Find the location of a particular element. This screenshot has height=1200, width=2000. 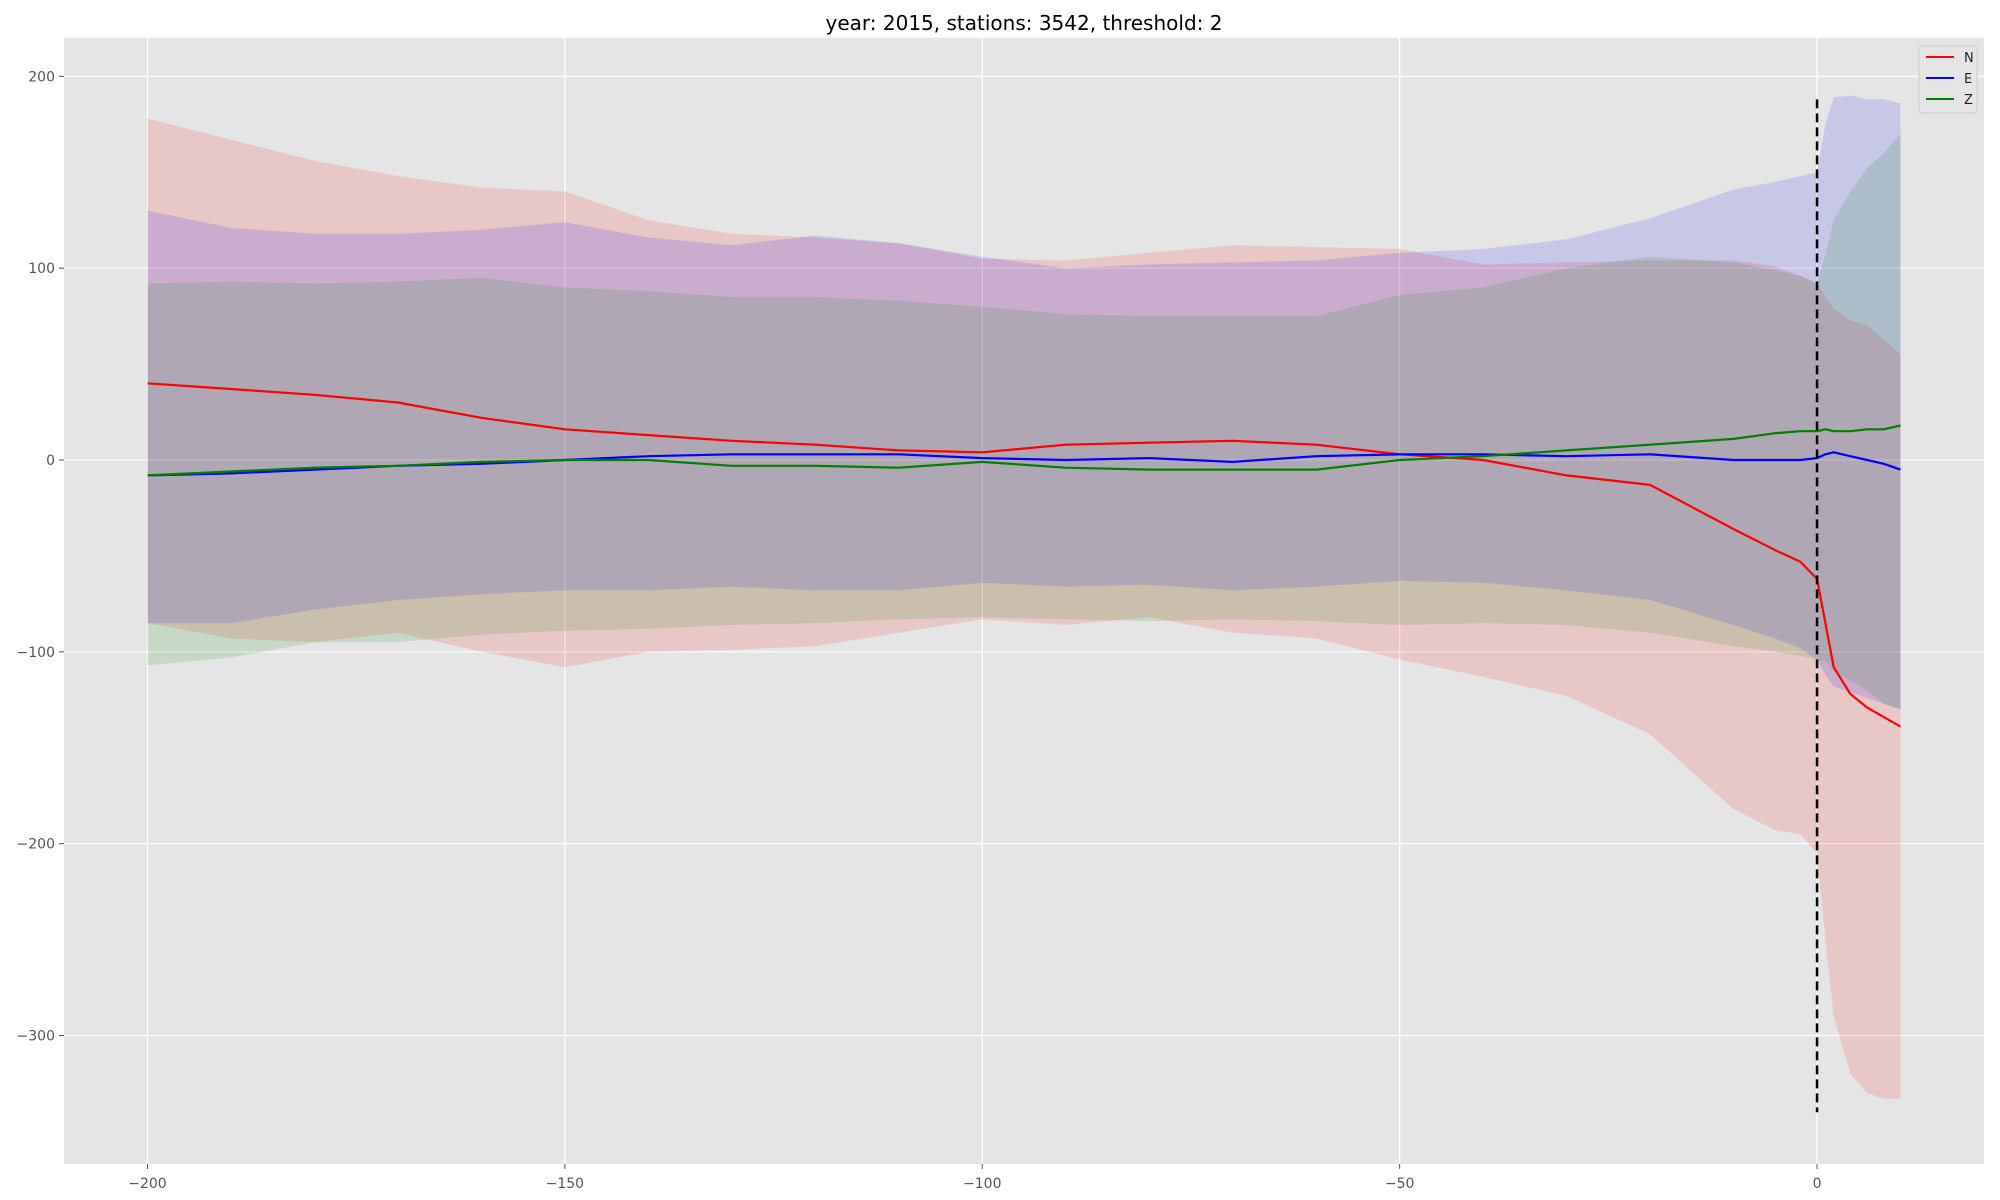

x-tick-label: 0 is located at coordinates (1817, 1184).